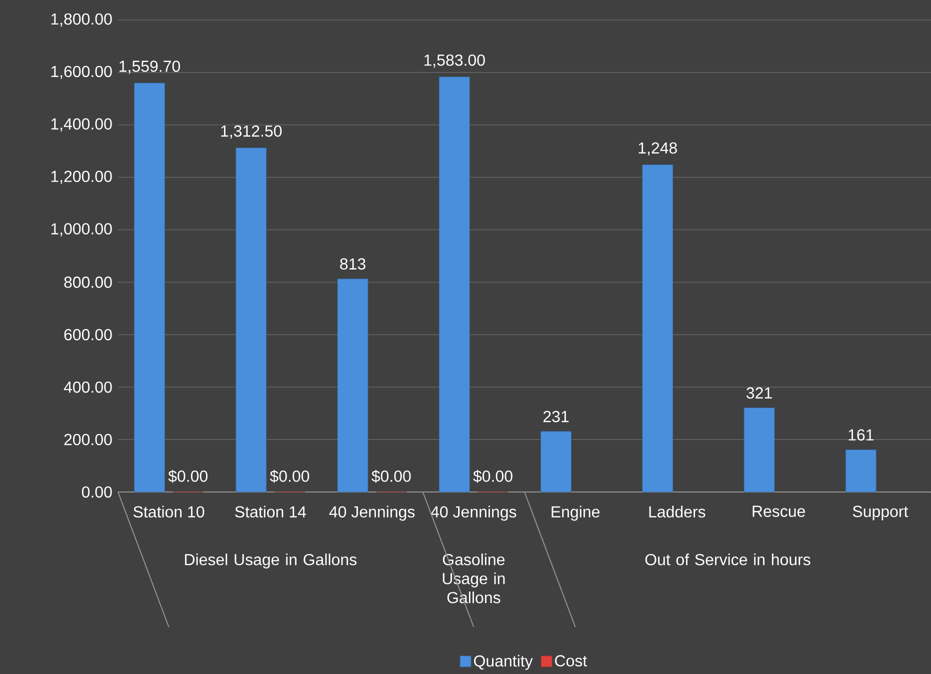 The height and width of the screenshot is (674, 931). I want to click on y-tick-label: 0.00, so click(97, 492).